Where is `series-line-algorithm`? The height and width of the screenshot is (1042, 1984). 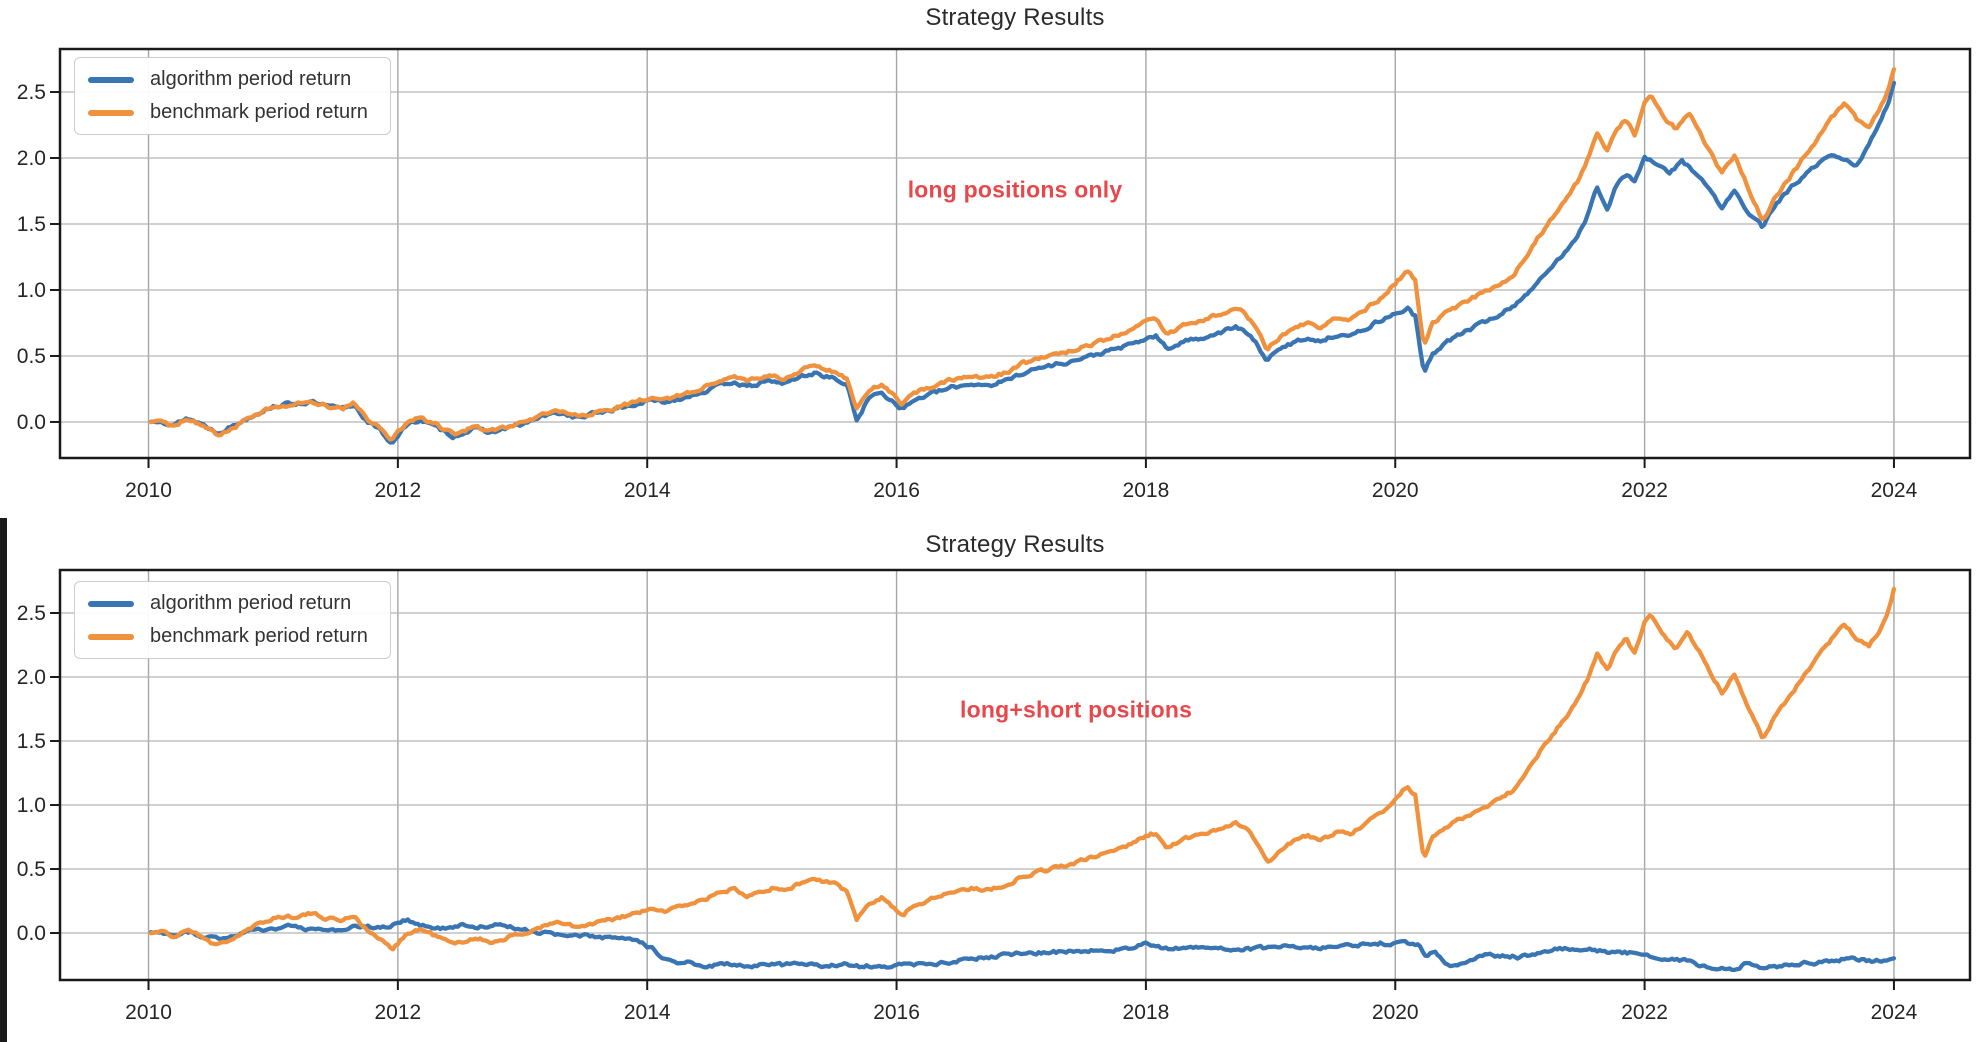 series-line-algorithm is located at coordinates (1022, 945).